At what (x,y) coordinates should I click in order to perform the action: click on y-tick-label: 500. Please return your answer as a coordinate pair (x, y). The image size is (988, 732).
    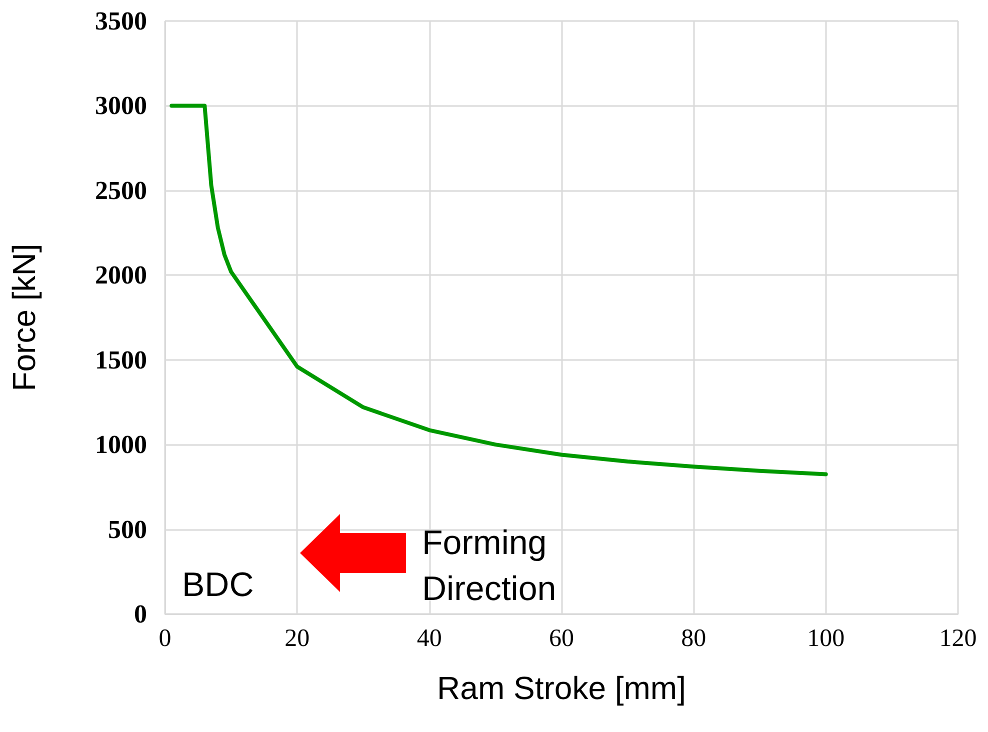
    Looking at the image, I should click on (127, 529).